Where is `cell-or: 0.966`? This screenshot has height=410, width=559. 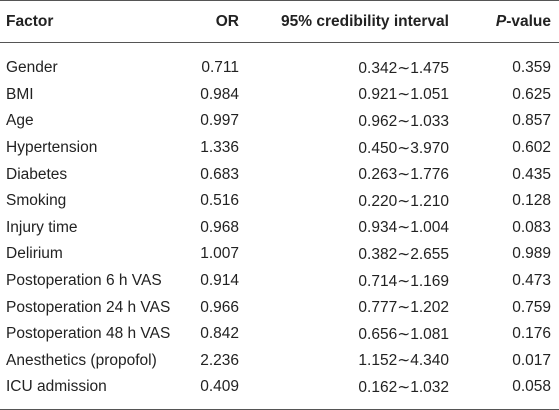 cell-or: 0.966 is located at coordinates (219, 307).